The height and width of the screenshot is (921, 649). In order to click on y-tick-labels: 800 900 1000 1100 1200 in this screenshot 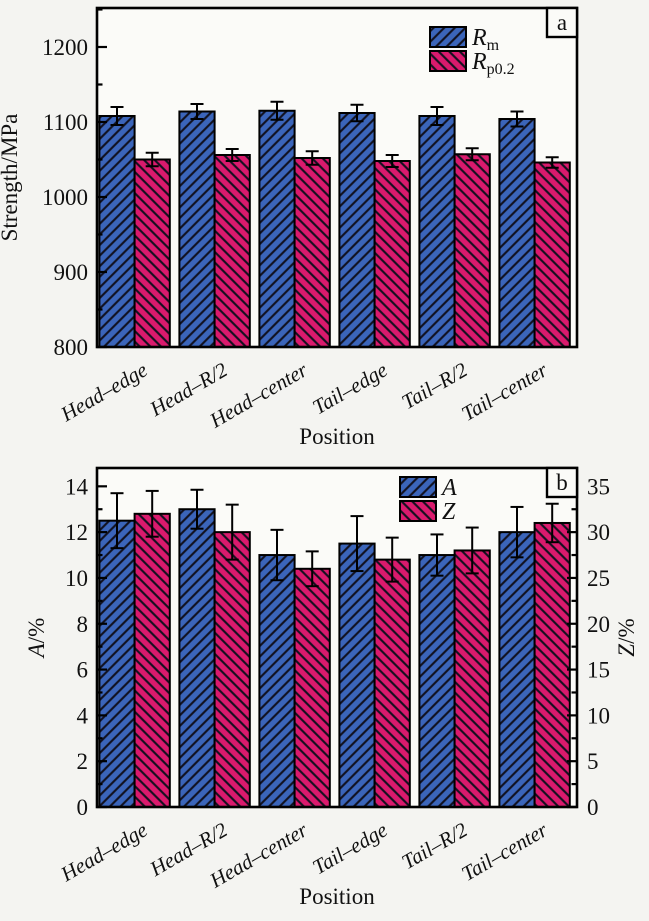, I will do `click(65, 197)`.